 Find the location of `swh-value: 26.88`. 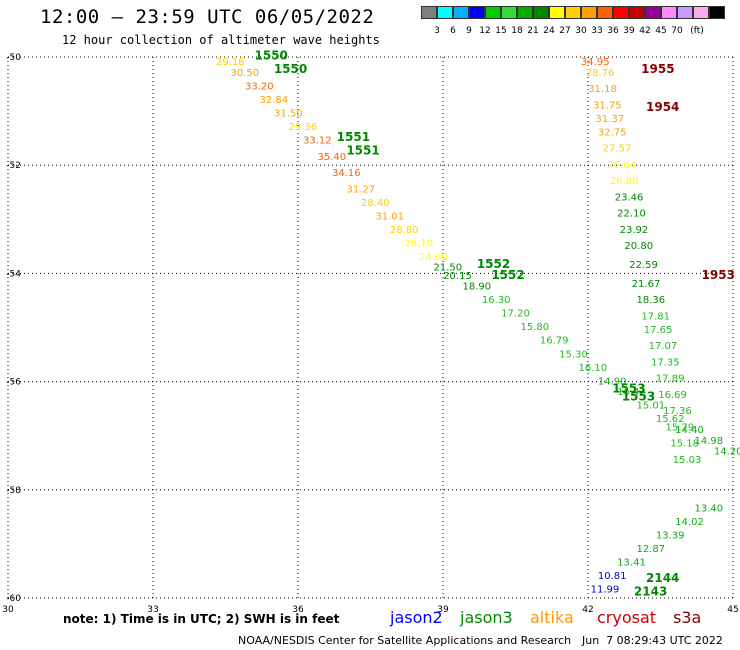

swh-value: 26.88 is located at coordinates (624, 181).